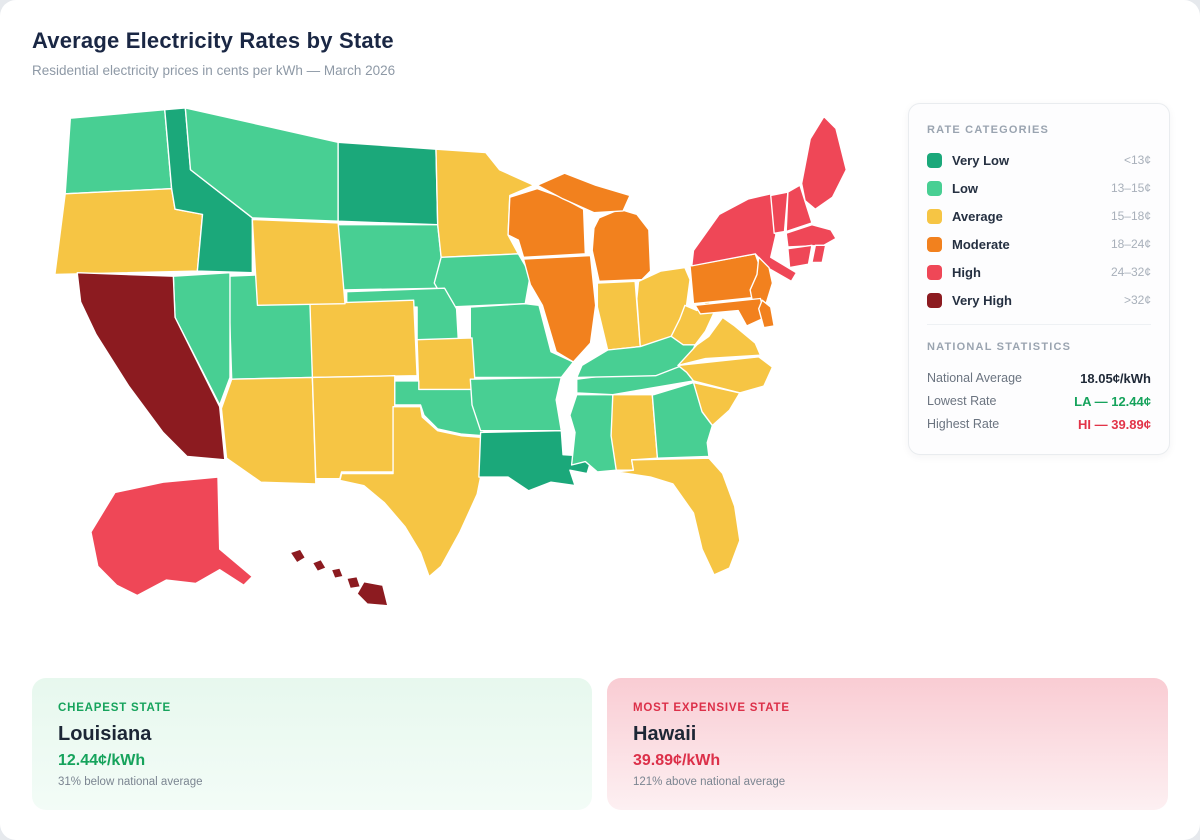 This screenshot has width=1200, height=840. What do you see at coordinates (102, 760) in the screenshot?
I see `cheapest-state-rate: 12.44¢/kWh` at bounding box center [102, 760].